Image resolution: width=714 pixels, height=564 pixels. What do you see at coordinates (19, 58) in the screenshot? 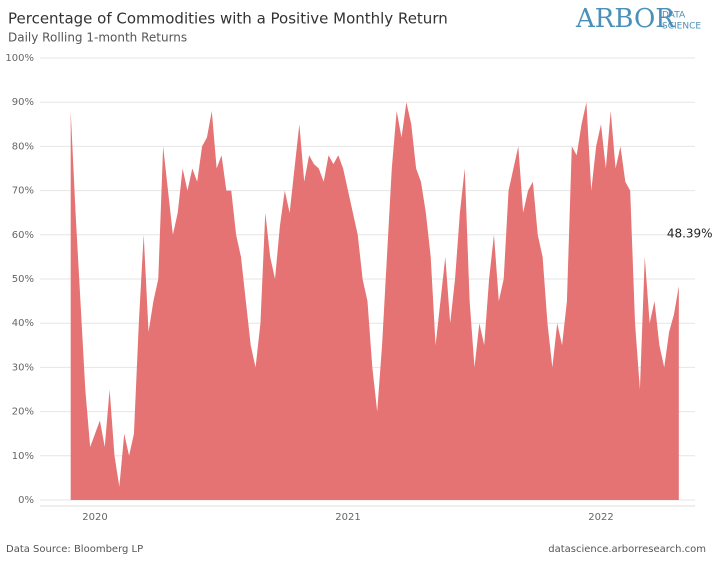
I see `y-tick-label: 100%` at bounding box center [19, 58].